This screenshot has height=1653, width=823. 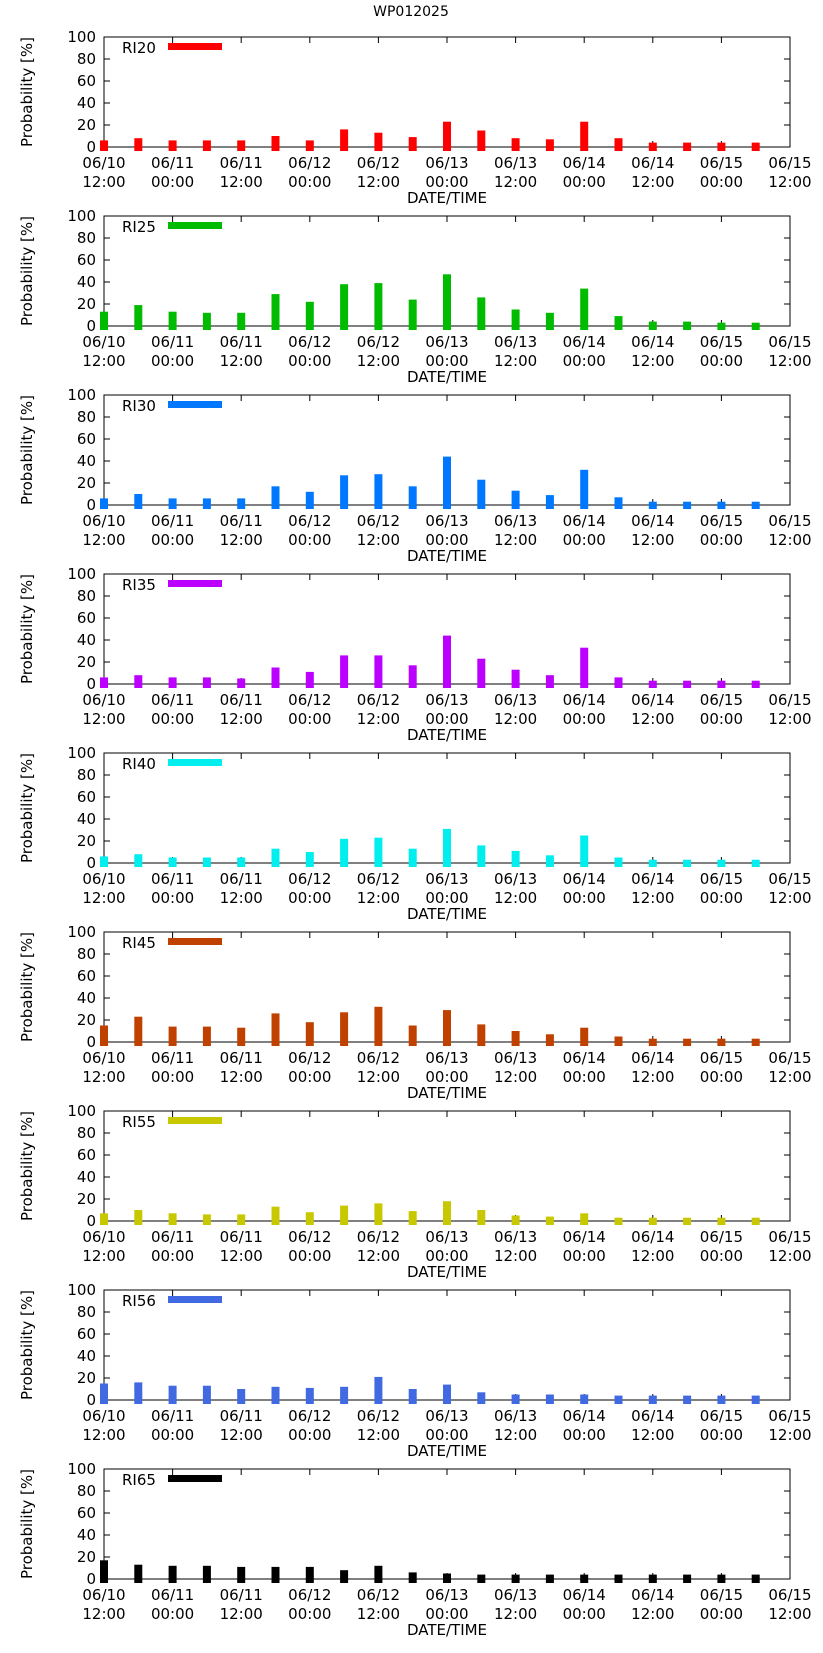 What do you see at coordinates (411, 12) in the screenshot?
I see `page-title: WP012025` at bounding box center [411, 12].